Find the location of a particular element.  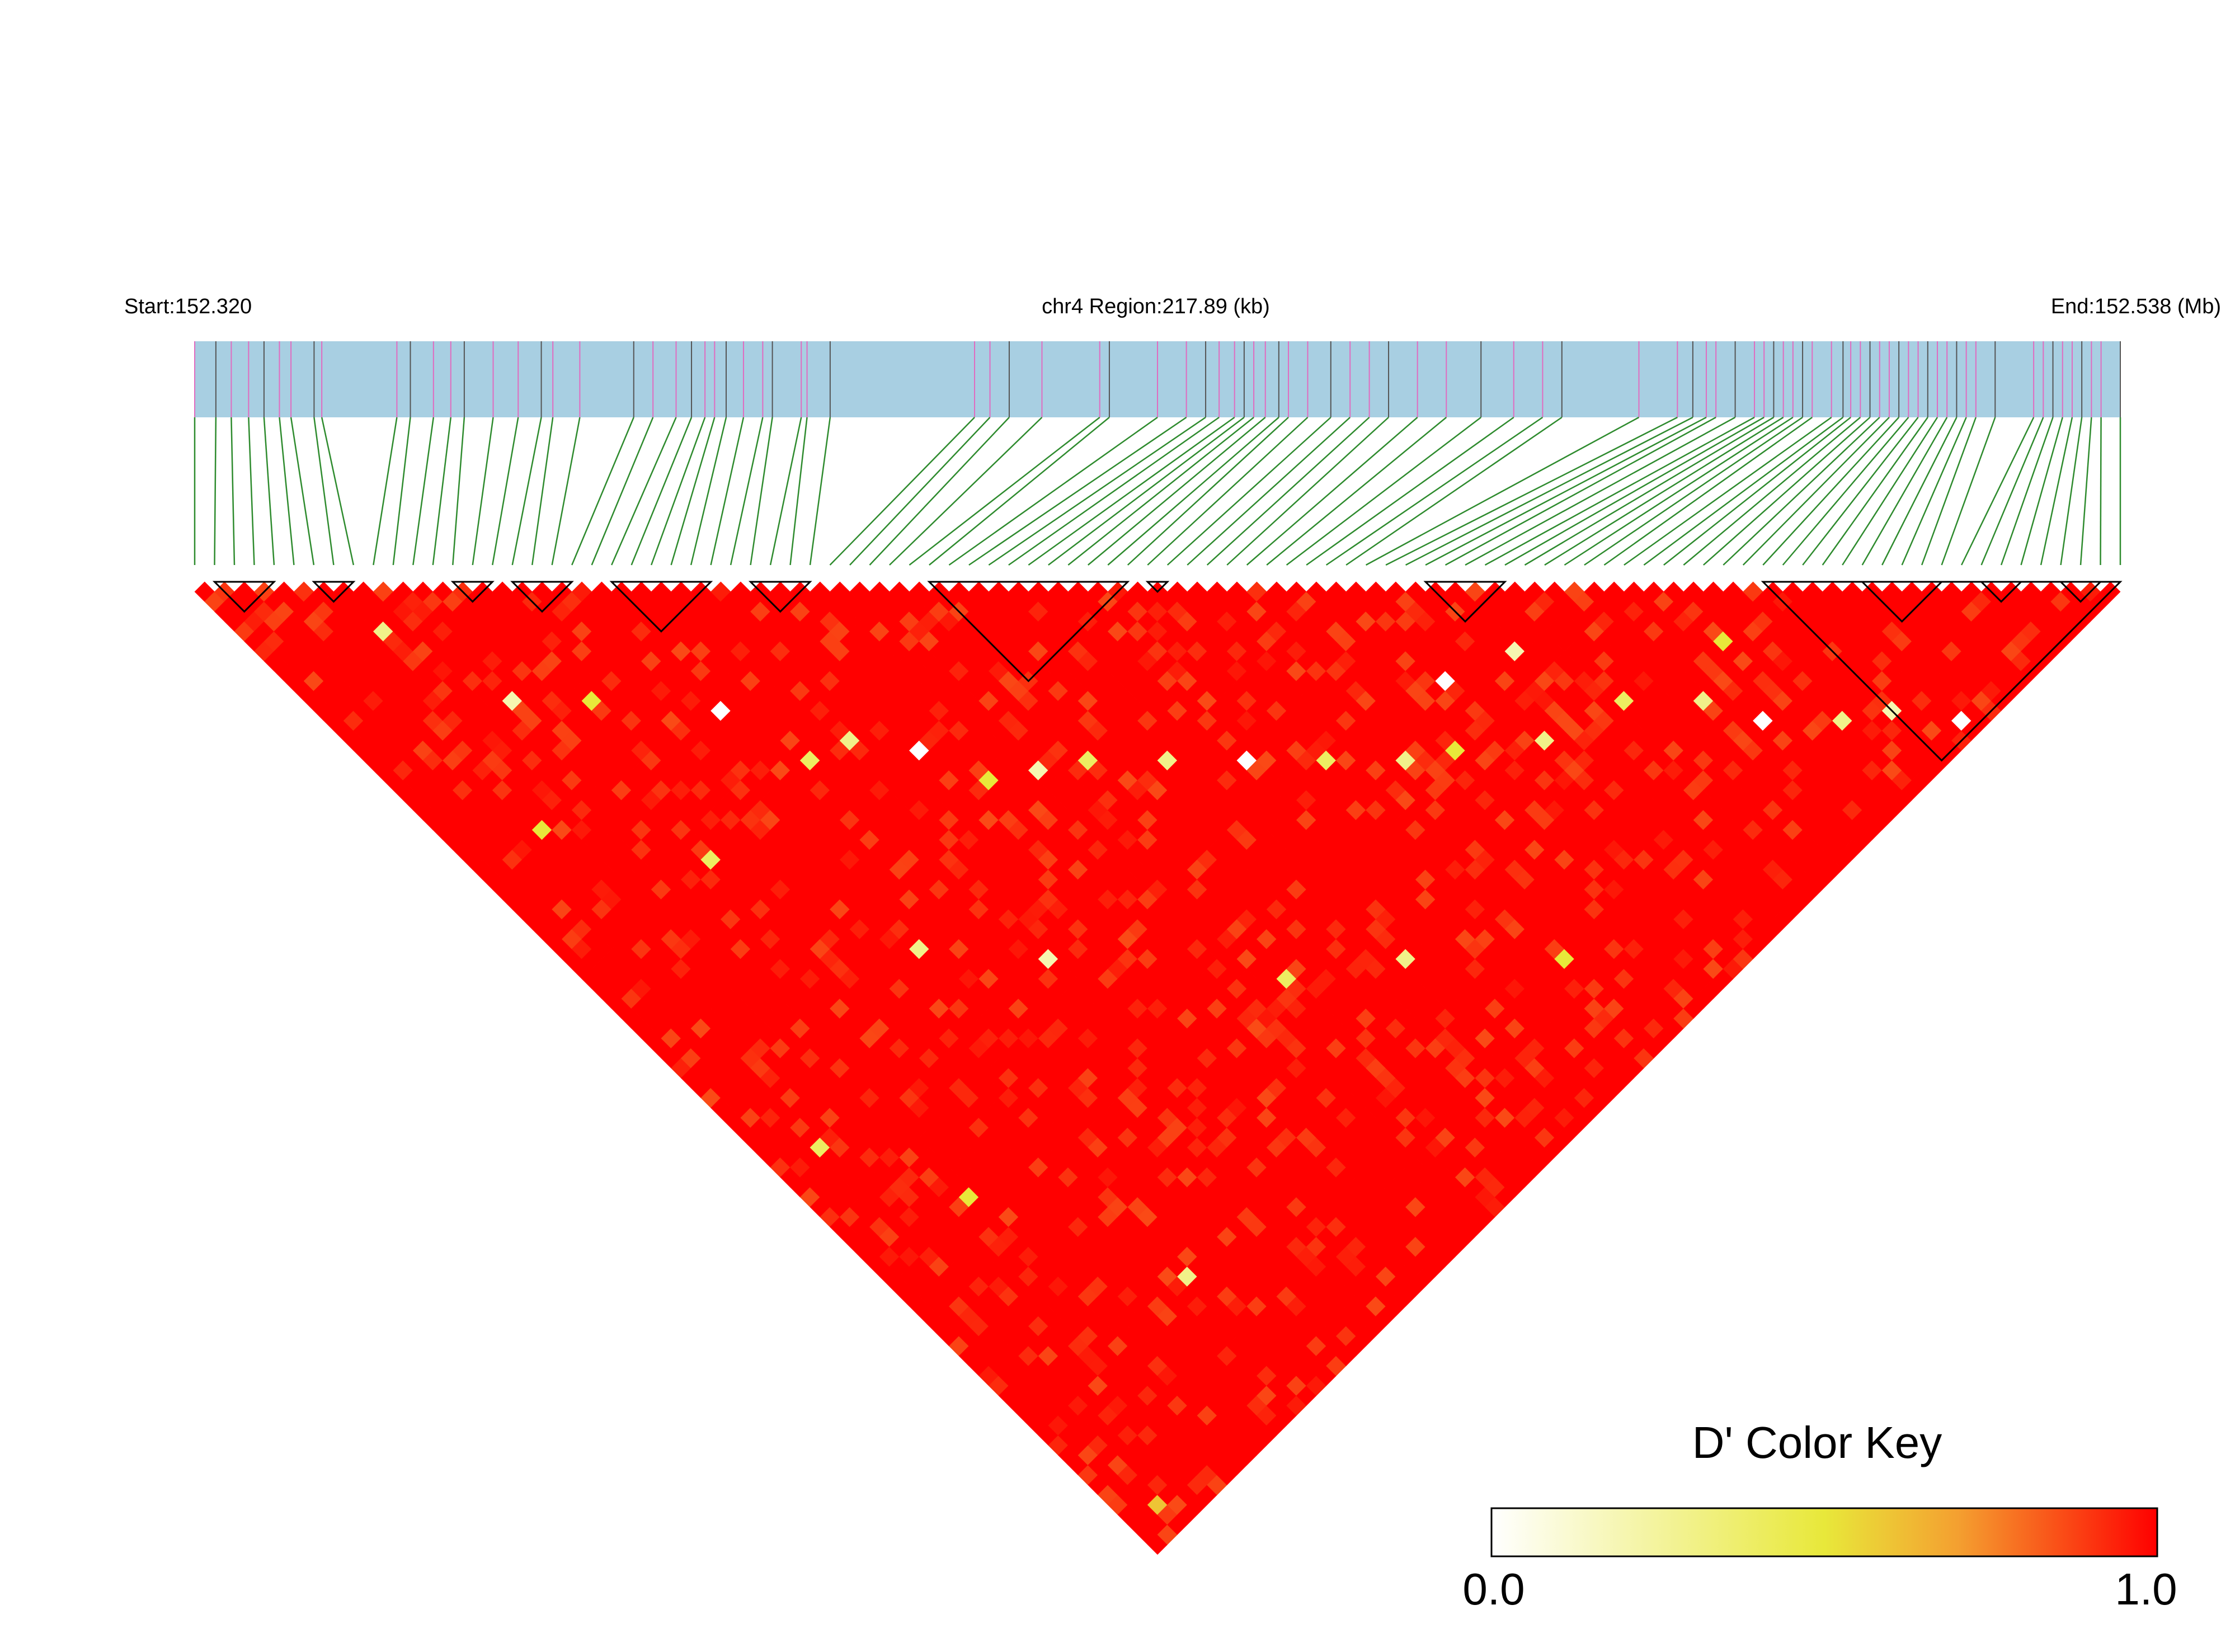

color-key-max-label: 1.0 is located at coordinates (2146, 1589).